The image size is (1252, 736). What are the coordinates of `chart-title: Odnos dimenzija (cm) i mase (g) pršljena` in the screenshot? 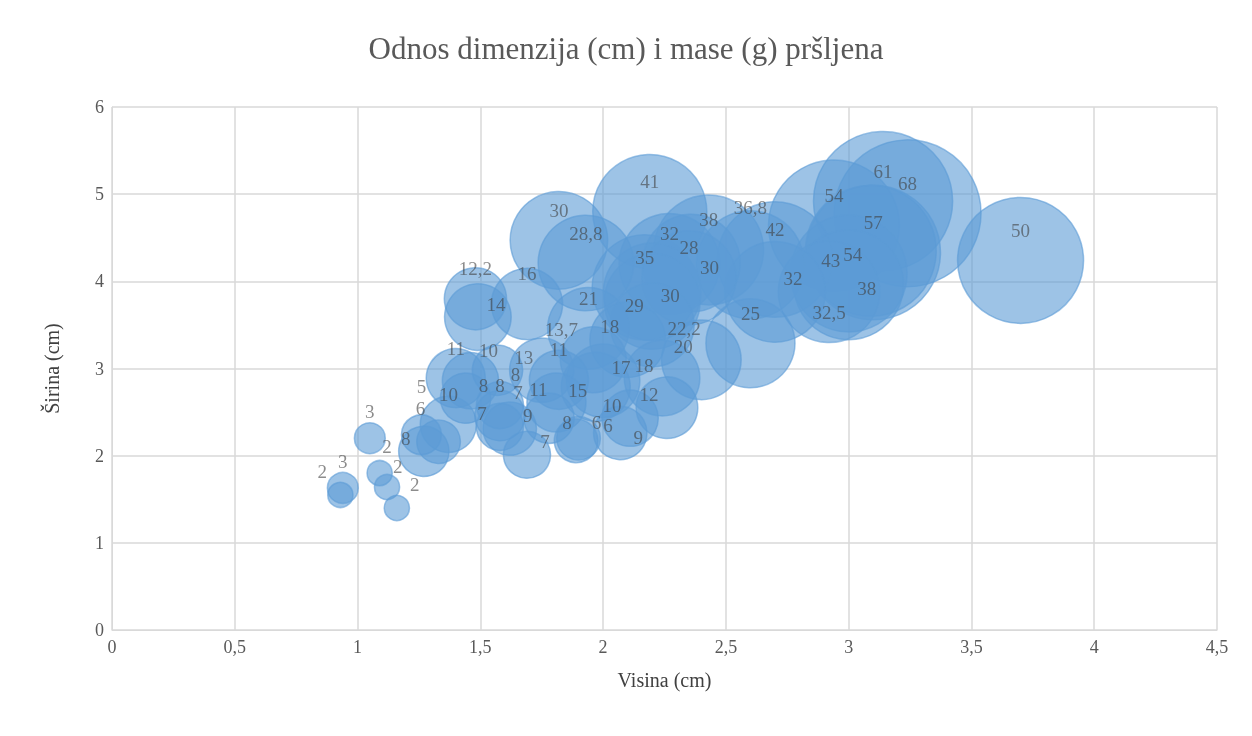 It's located at (626, 48).